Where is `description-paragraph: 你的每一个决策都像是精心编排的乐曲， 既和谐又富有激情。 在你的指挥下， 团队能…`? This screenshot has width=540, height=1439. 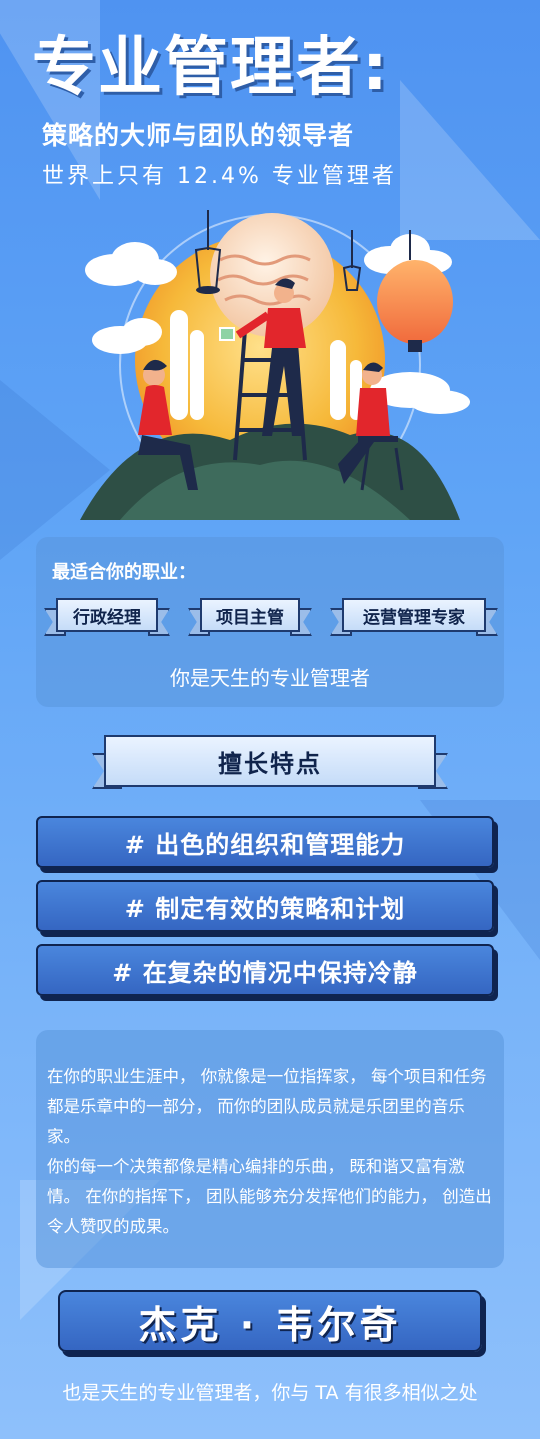 description-paragraph: 你的每一个决策都像是精心编排的乐曲， 既和谐又富有激情。 在你的指挥下， 团队能… is located at coordinates (269, 1196).